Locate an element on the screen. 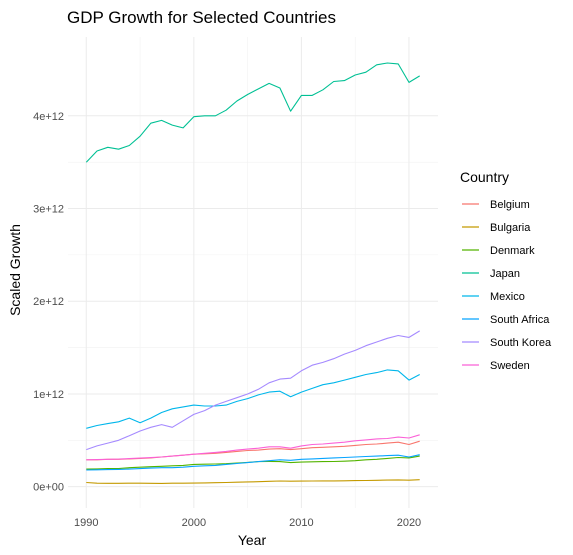  y-tick-label: 0e+00 is located at coordinates (48, 488).